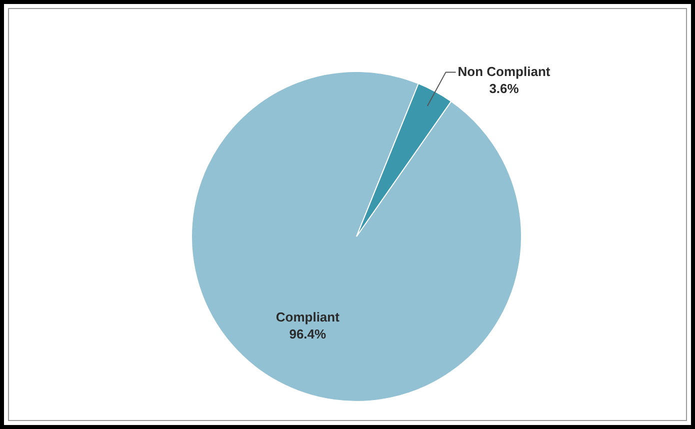 The height and width of the screenshot is (429, 695). What do you see at coordinates (504, 71) in the screenshot?
I see `slice-label: Non Compliant` at bounding box center [504, 71].